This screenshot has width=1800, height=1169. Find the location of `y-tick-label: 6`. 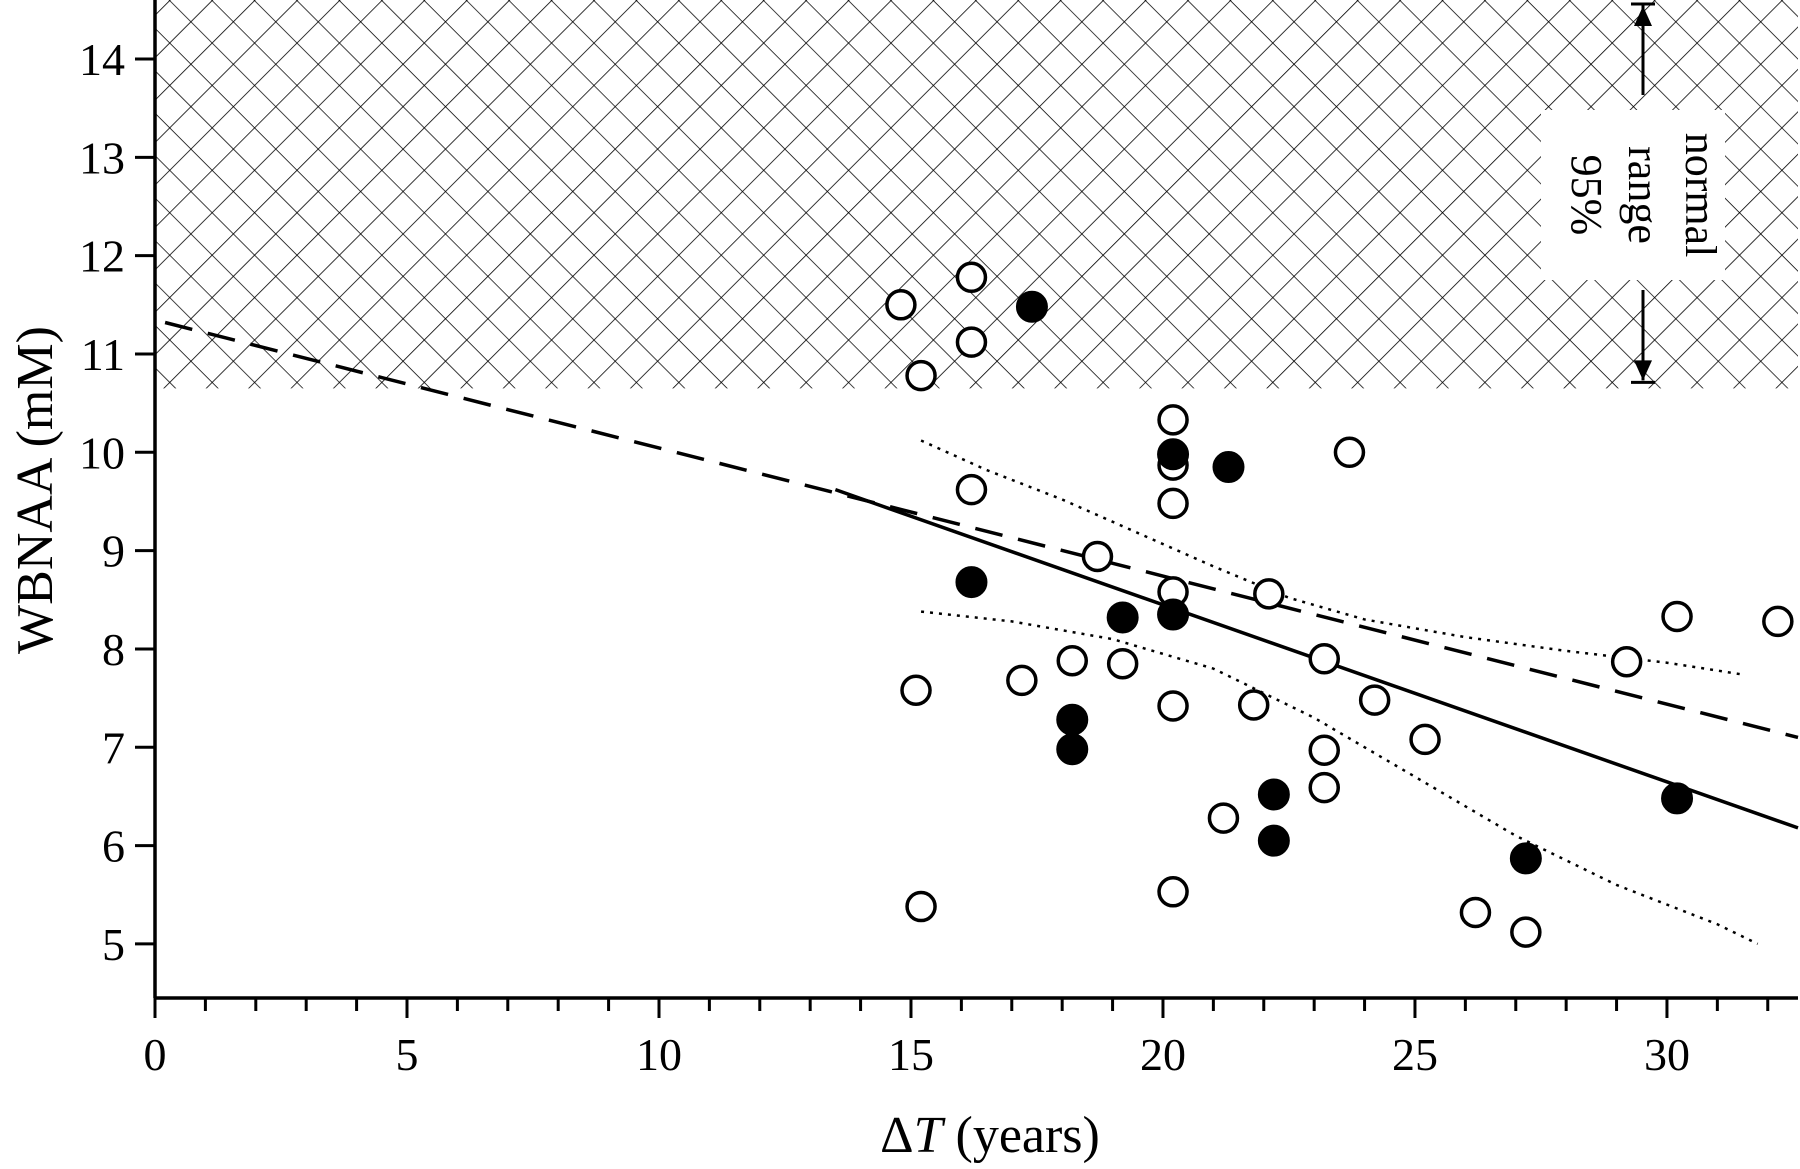

y-tick-label: 6 is located at coordinates (113, 846).